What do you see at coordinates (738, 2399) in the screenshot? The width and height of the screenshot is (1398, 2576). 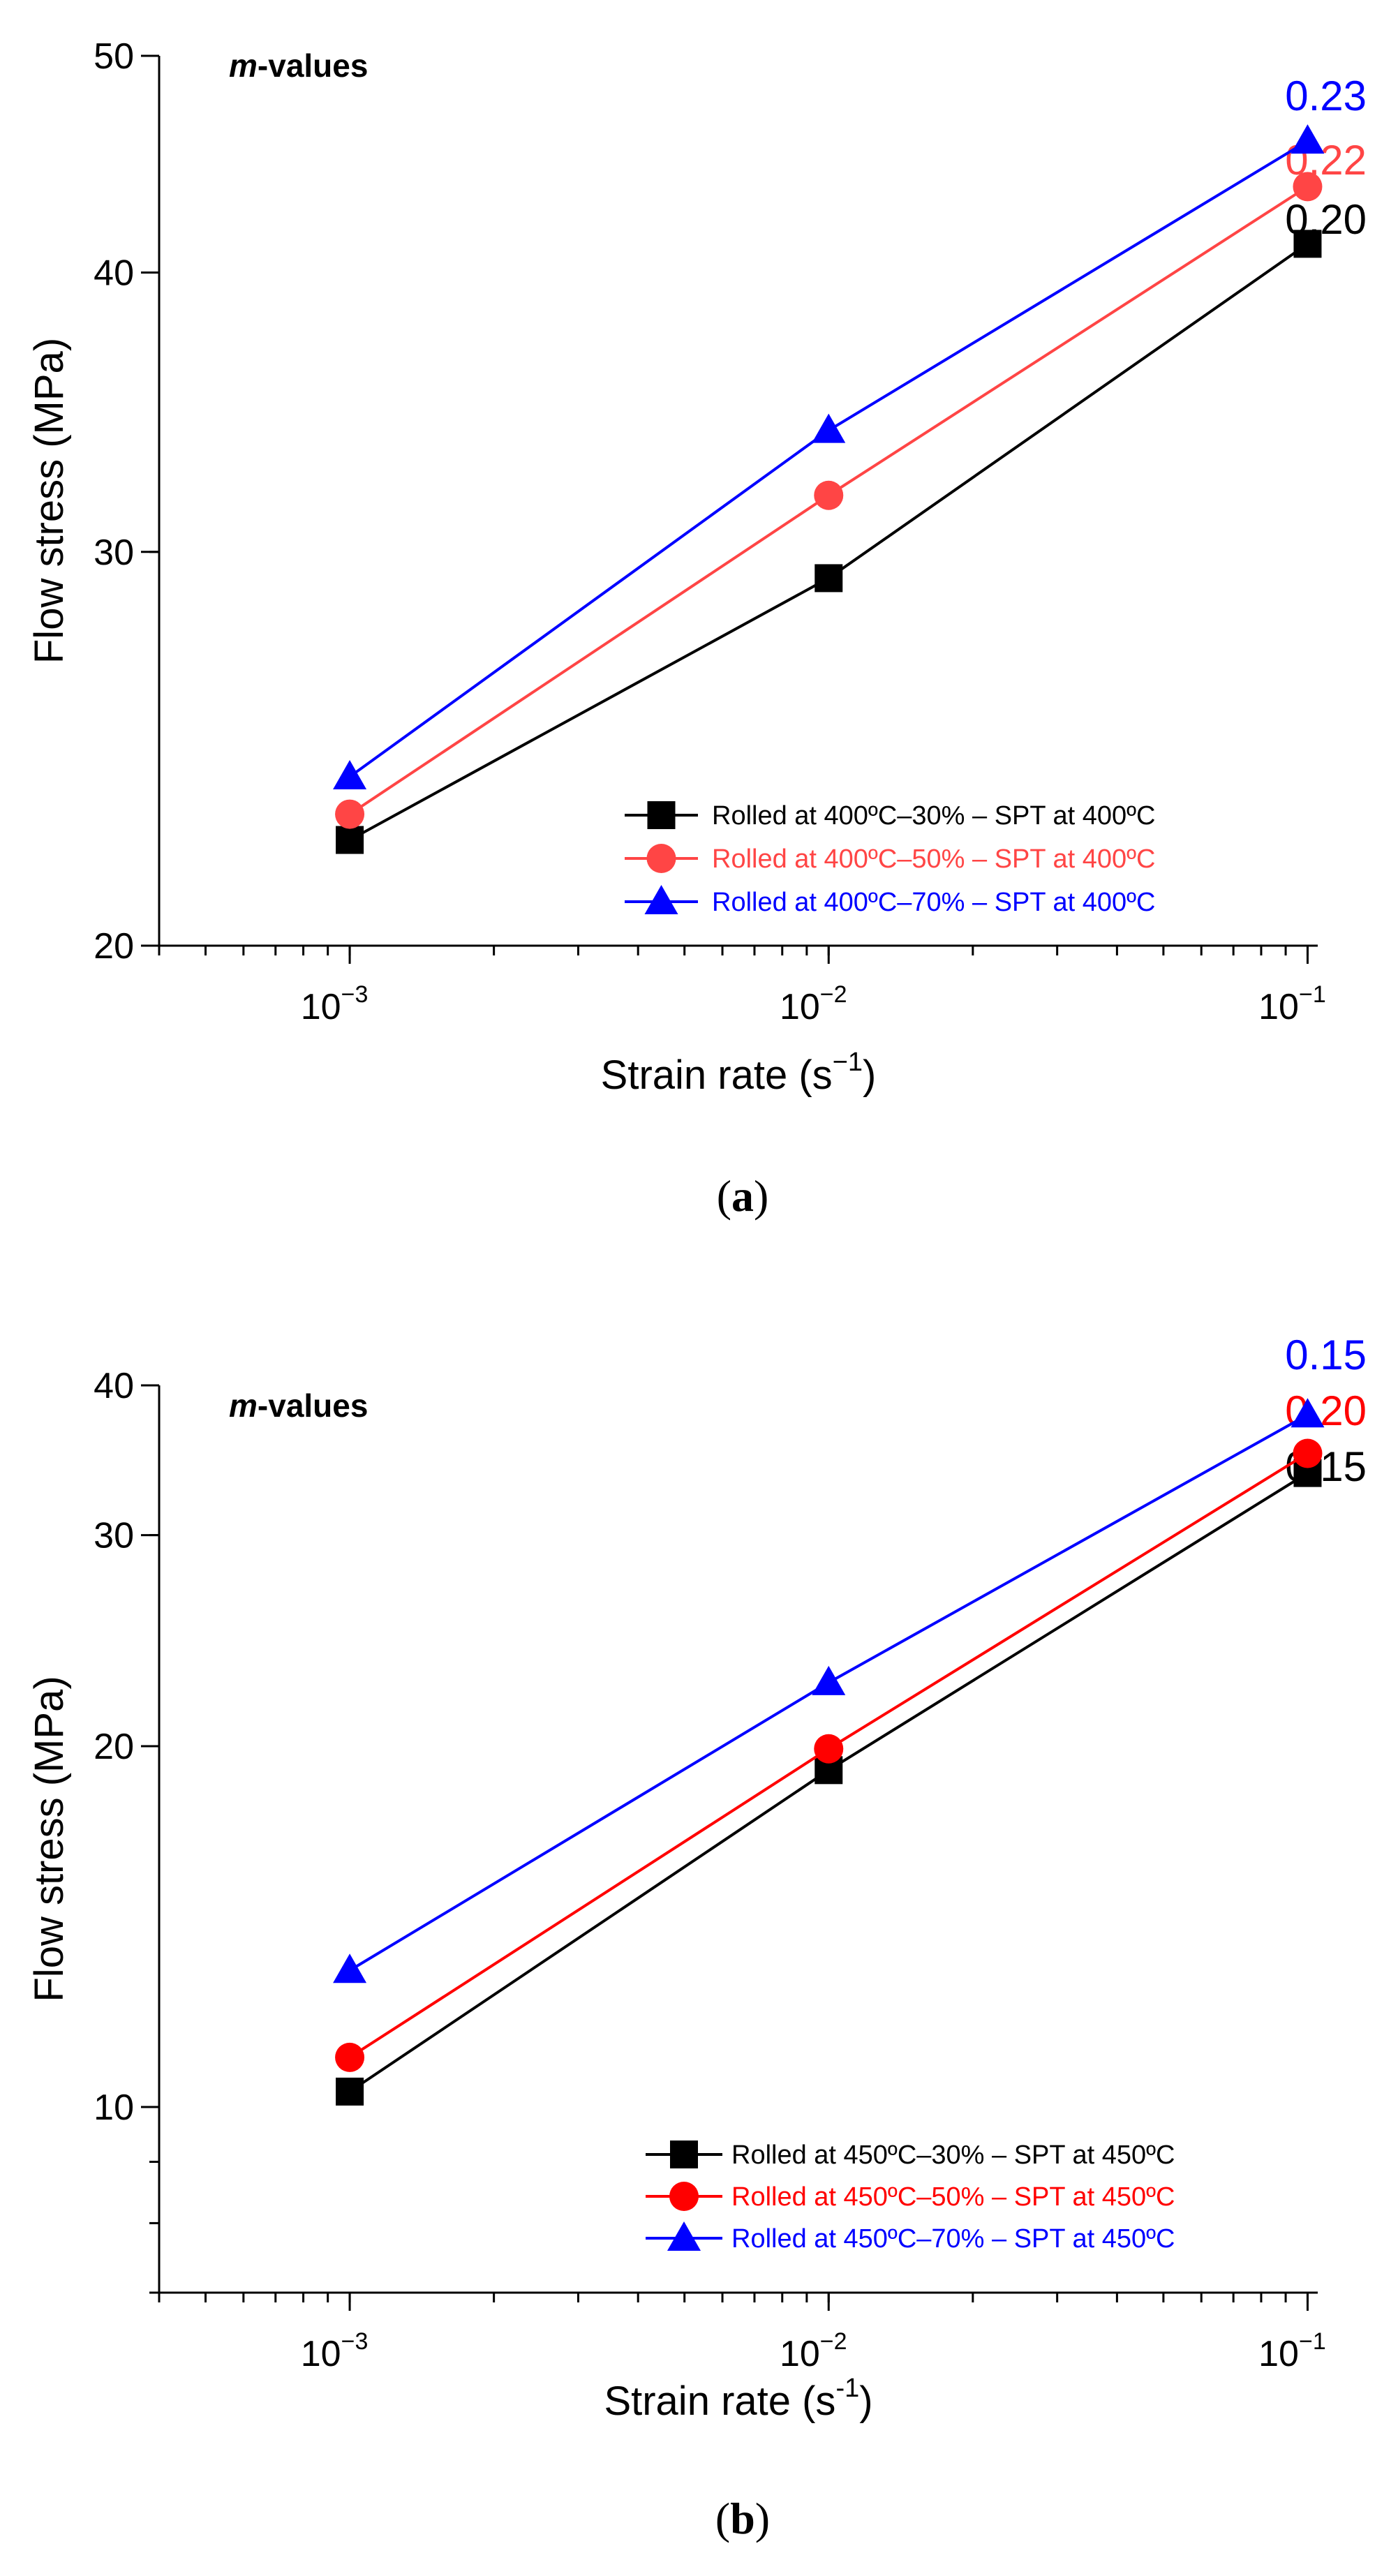 I see `x-axis-title: Strain rate (s-1)` at bounding box center [738, 2399].